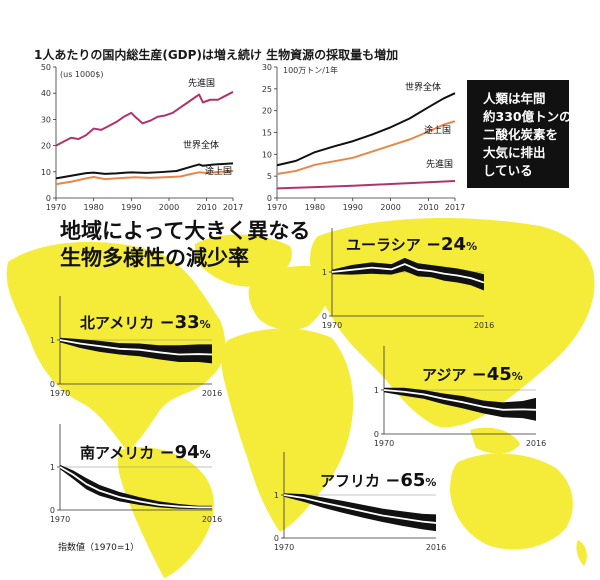 Image resolution: width=600 pixels, height=580 pixels. I want to click on biomass-y-tick-label: 30, so click(267, 67).